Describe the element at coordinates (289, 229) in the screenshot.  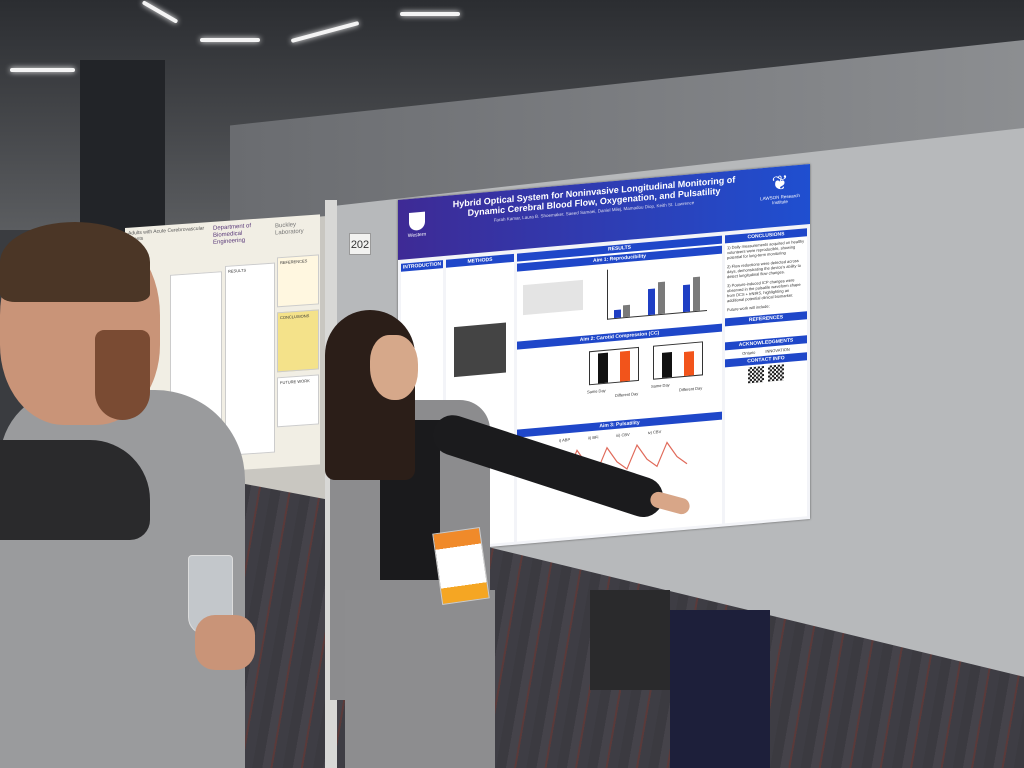
I see `left-poster-lab: Buckley Laboratory` at that location.